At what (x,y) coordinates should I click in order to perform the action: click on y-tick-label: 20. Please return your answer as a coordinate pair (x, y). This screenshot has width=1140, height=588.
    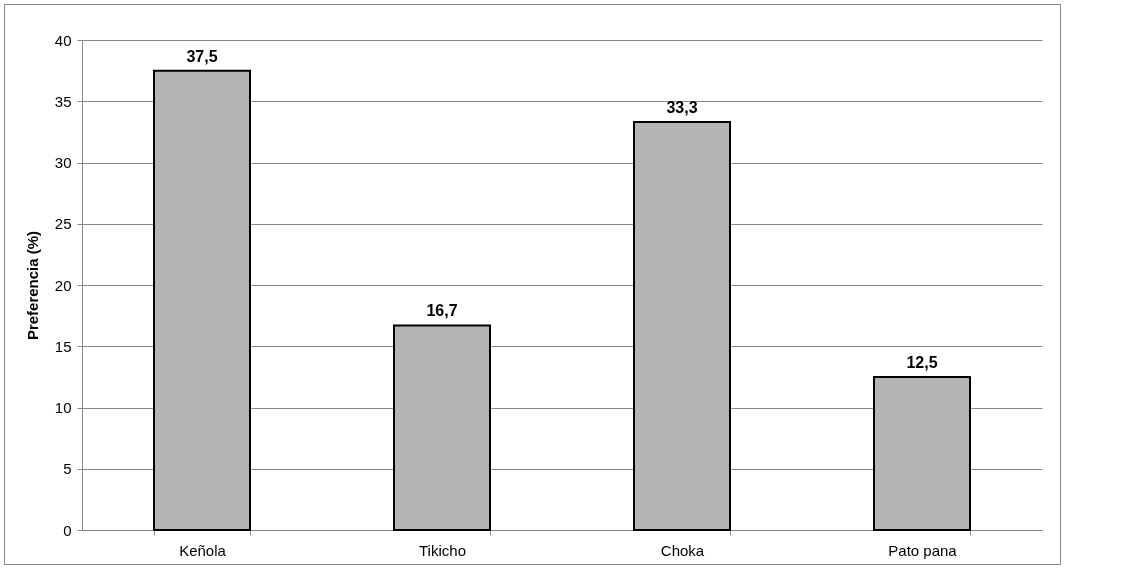
    Looking at the image, I should click on (63, 285).